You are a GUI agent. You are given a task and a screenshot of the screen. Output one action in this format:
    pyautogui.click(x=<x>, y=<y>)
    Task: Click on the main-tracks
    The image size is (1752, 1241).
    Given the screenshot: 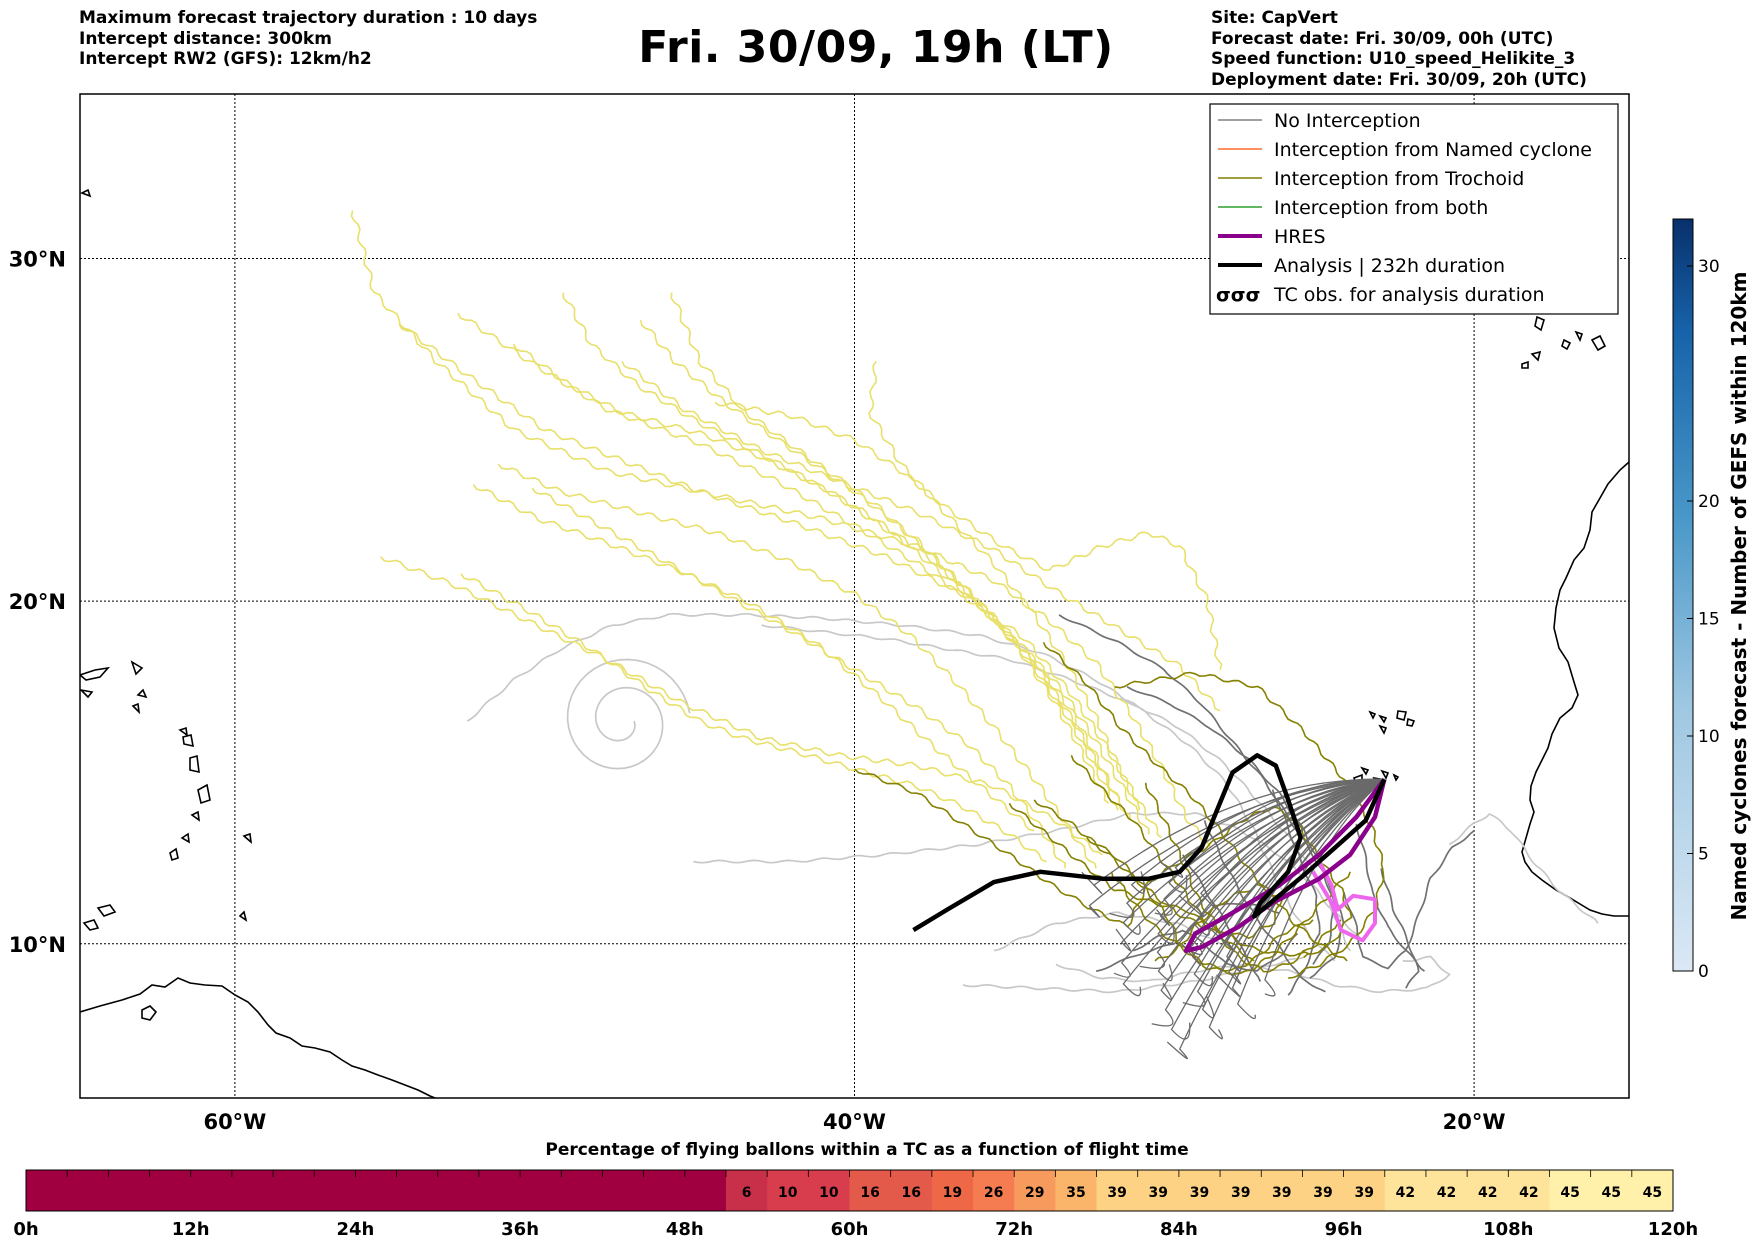 What is the action you would take?
    pyautogui.click(x=1149, y=853)
    